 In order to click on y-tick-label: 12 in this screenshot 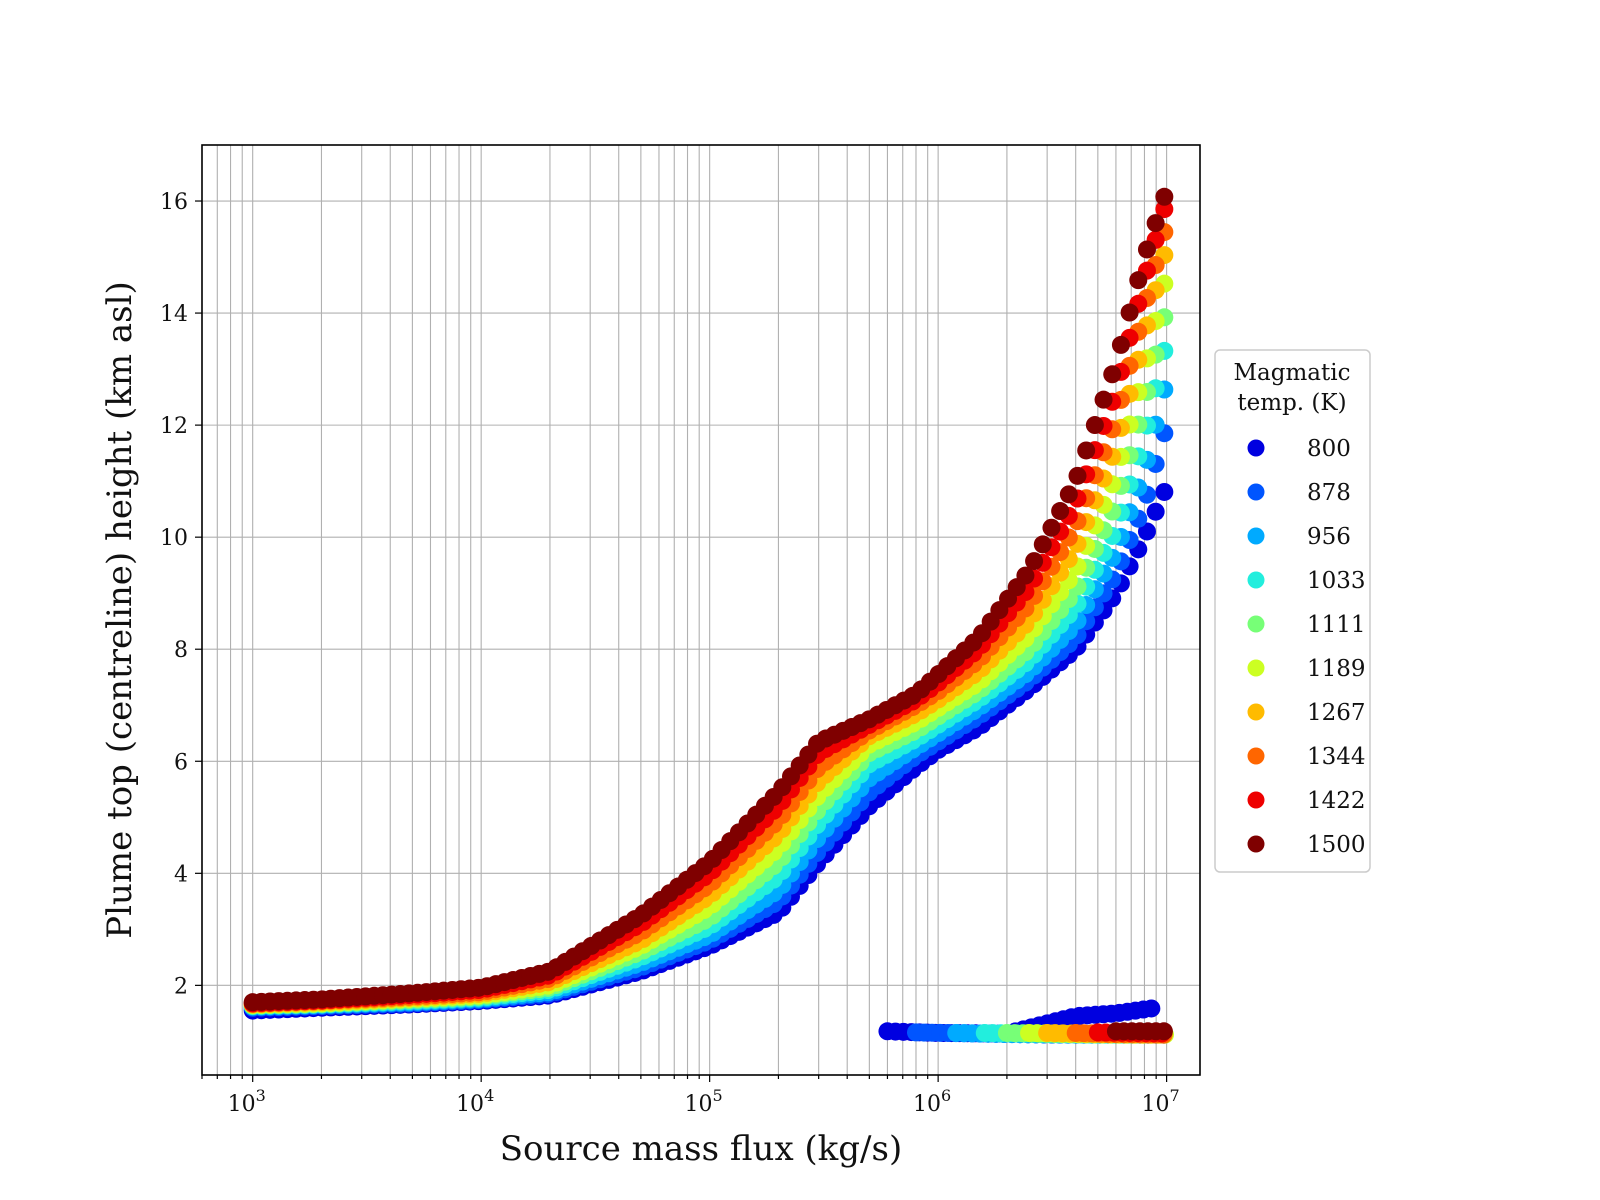, I will do `click(174, 426)`.